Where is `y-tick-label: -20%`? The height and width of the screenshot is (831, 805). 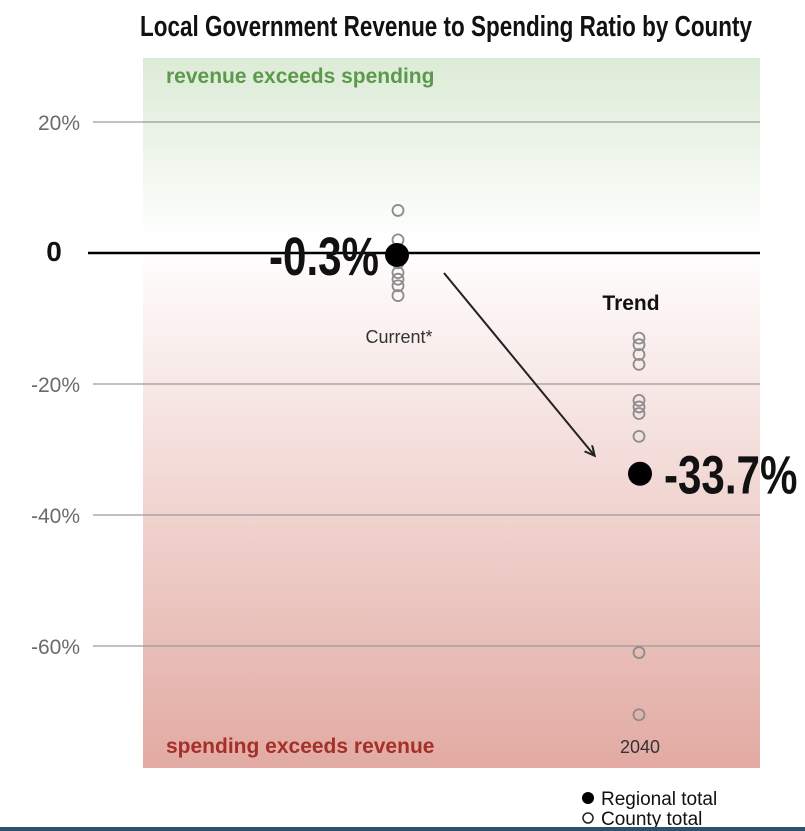 y-tick-label: -20% is located at coordinates (55, 385).